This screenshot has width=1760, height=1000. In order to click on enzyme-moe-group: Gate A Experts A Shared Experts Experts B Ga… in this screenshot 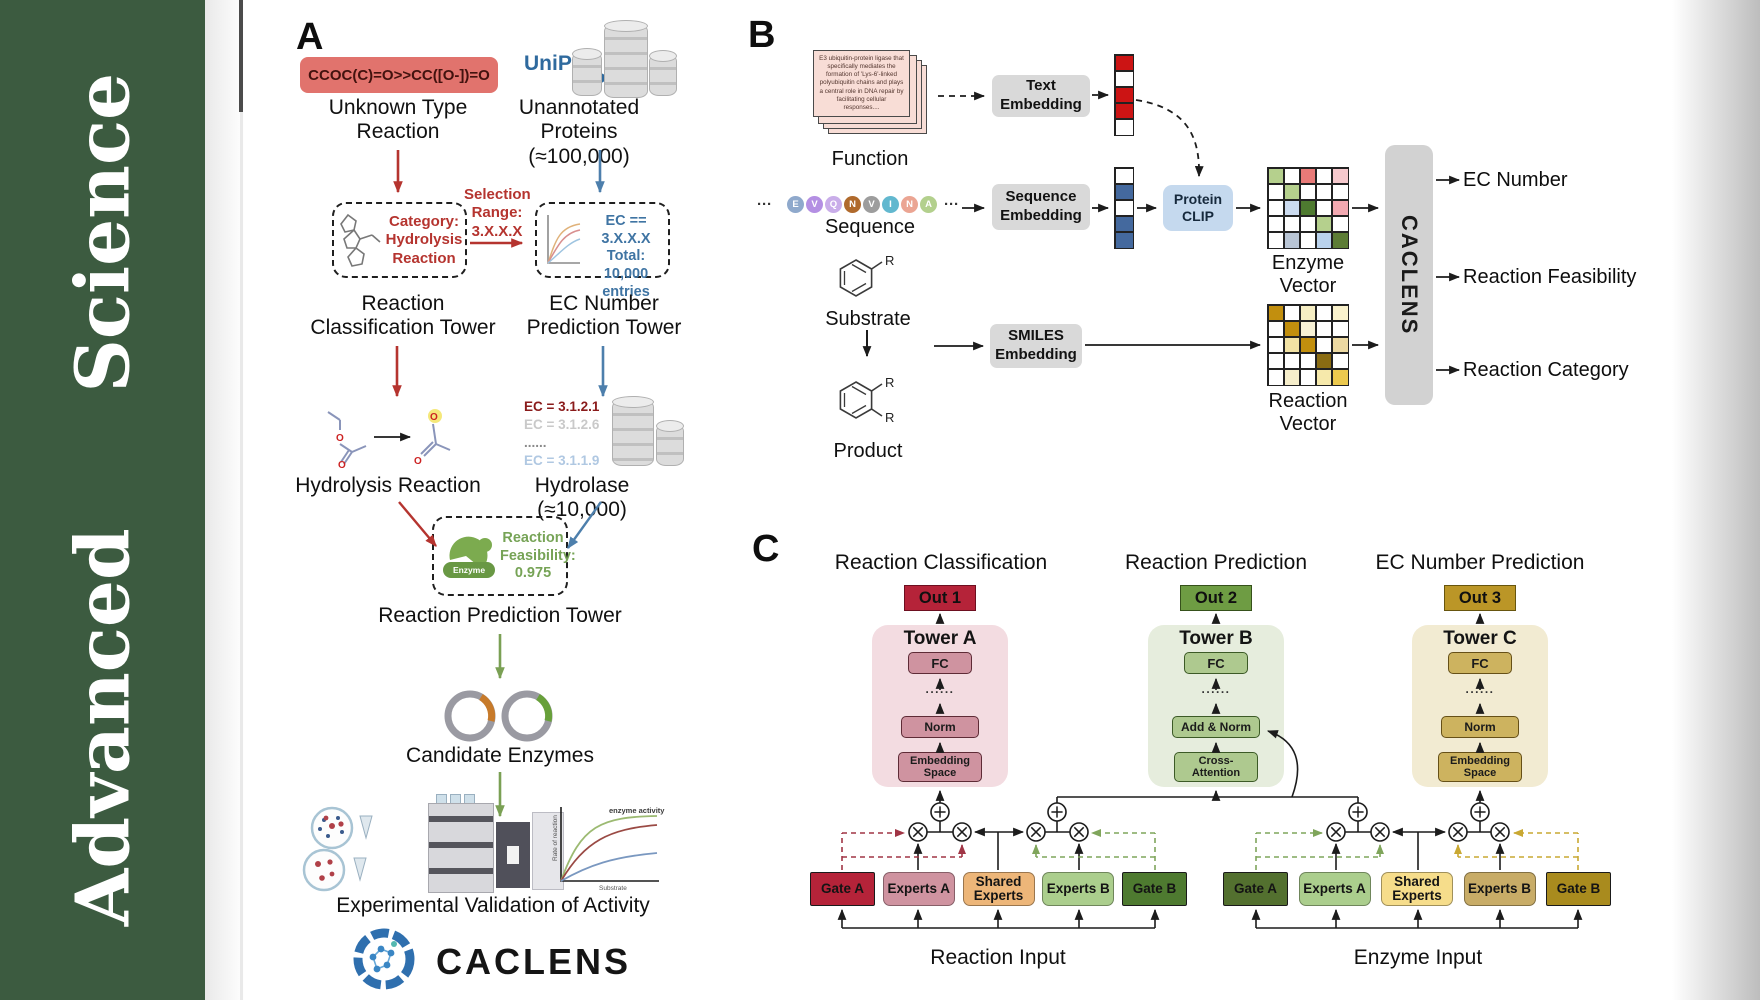, I will do `click(1417, 889)`.